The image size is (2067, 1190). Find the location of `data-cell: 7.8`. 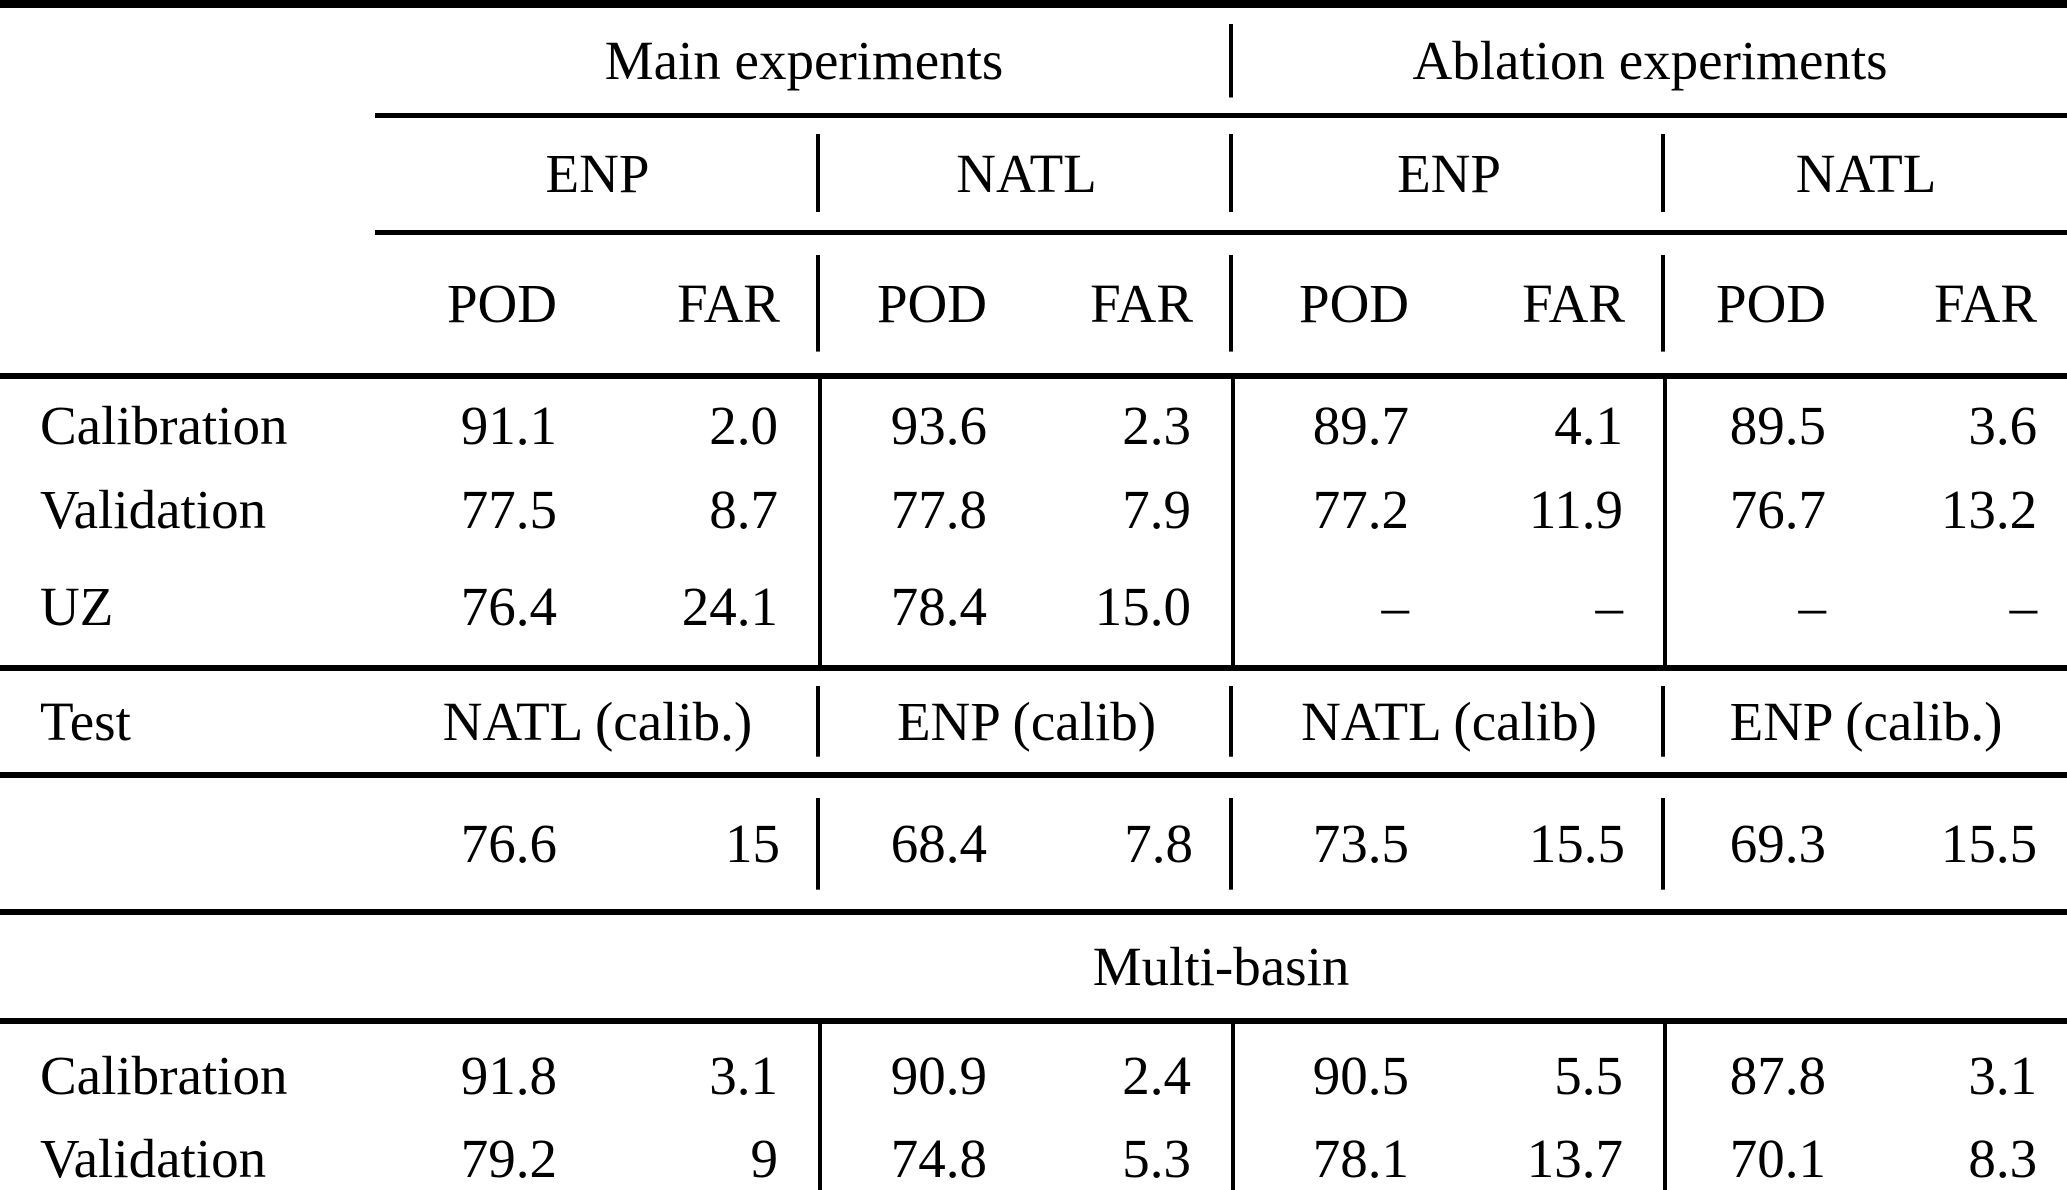

data-cell: 7.8 is located at coordinates (1130, 845).